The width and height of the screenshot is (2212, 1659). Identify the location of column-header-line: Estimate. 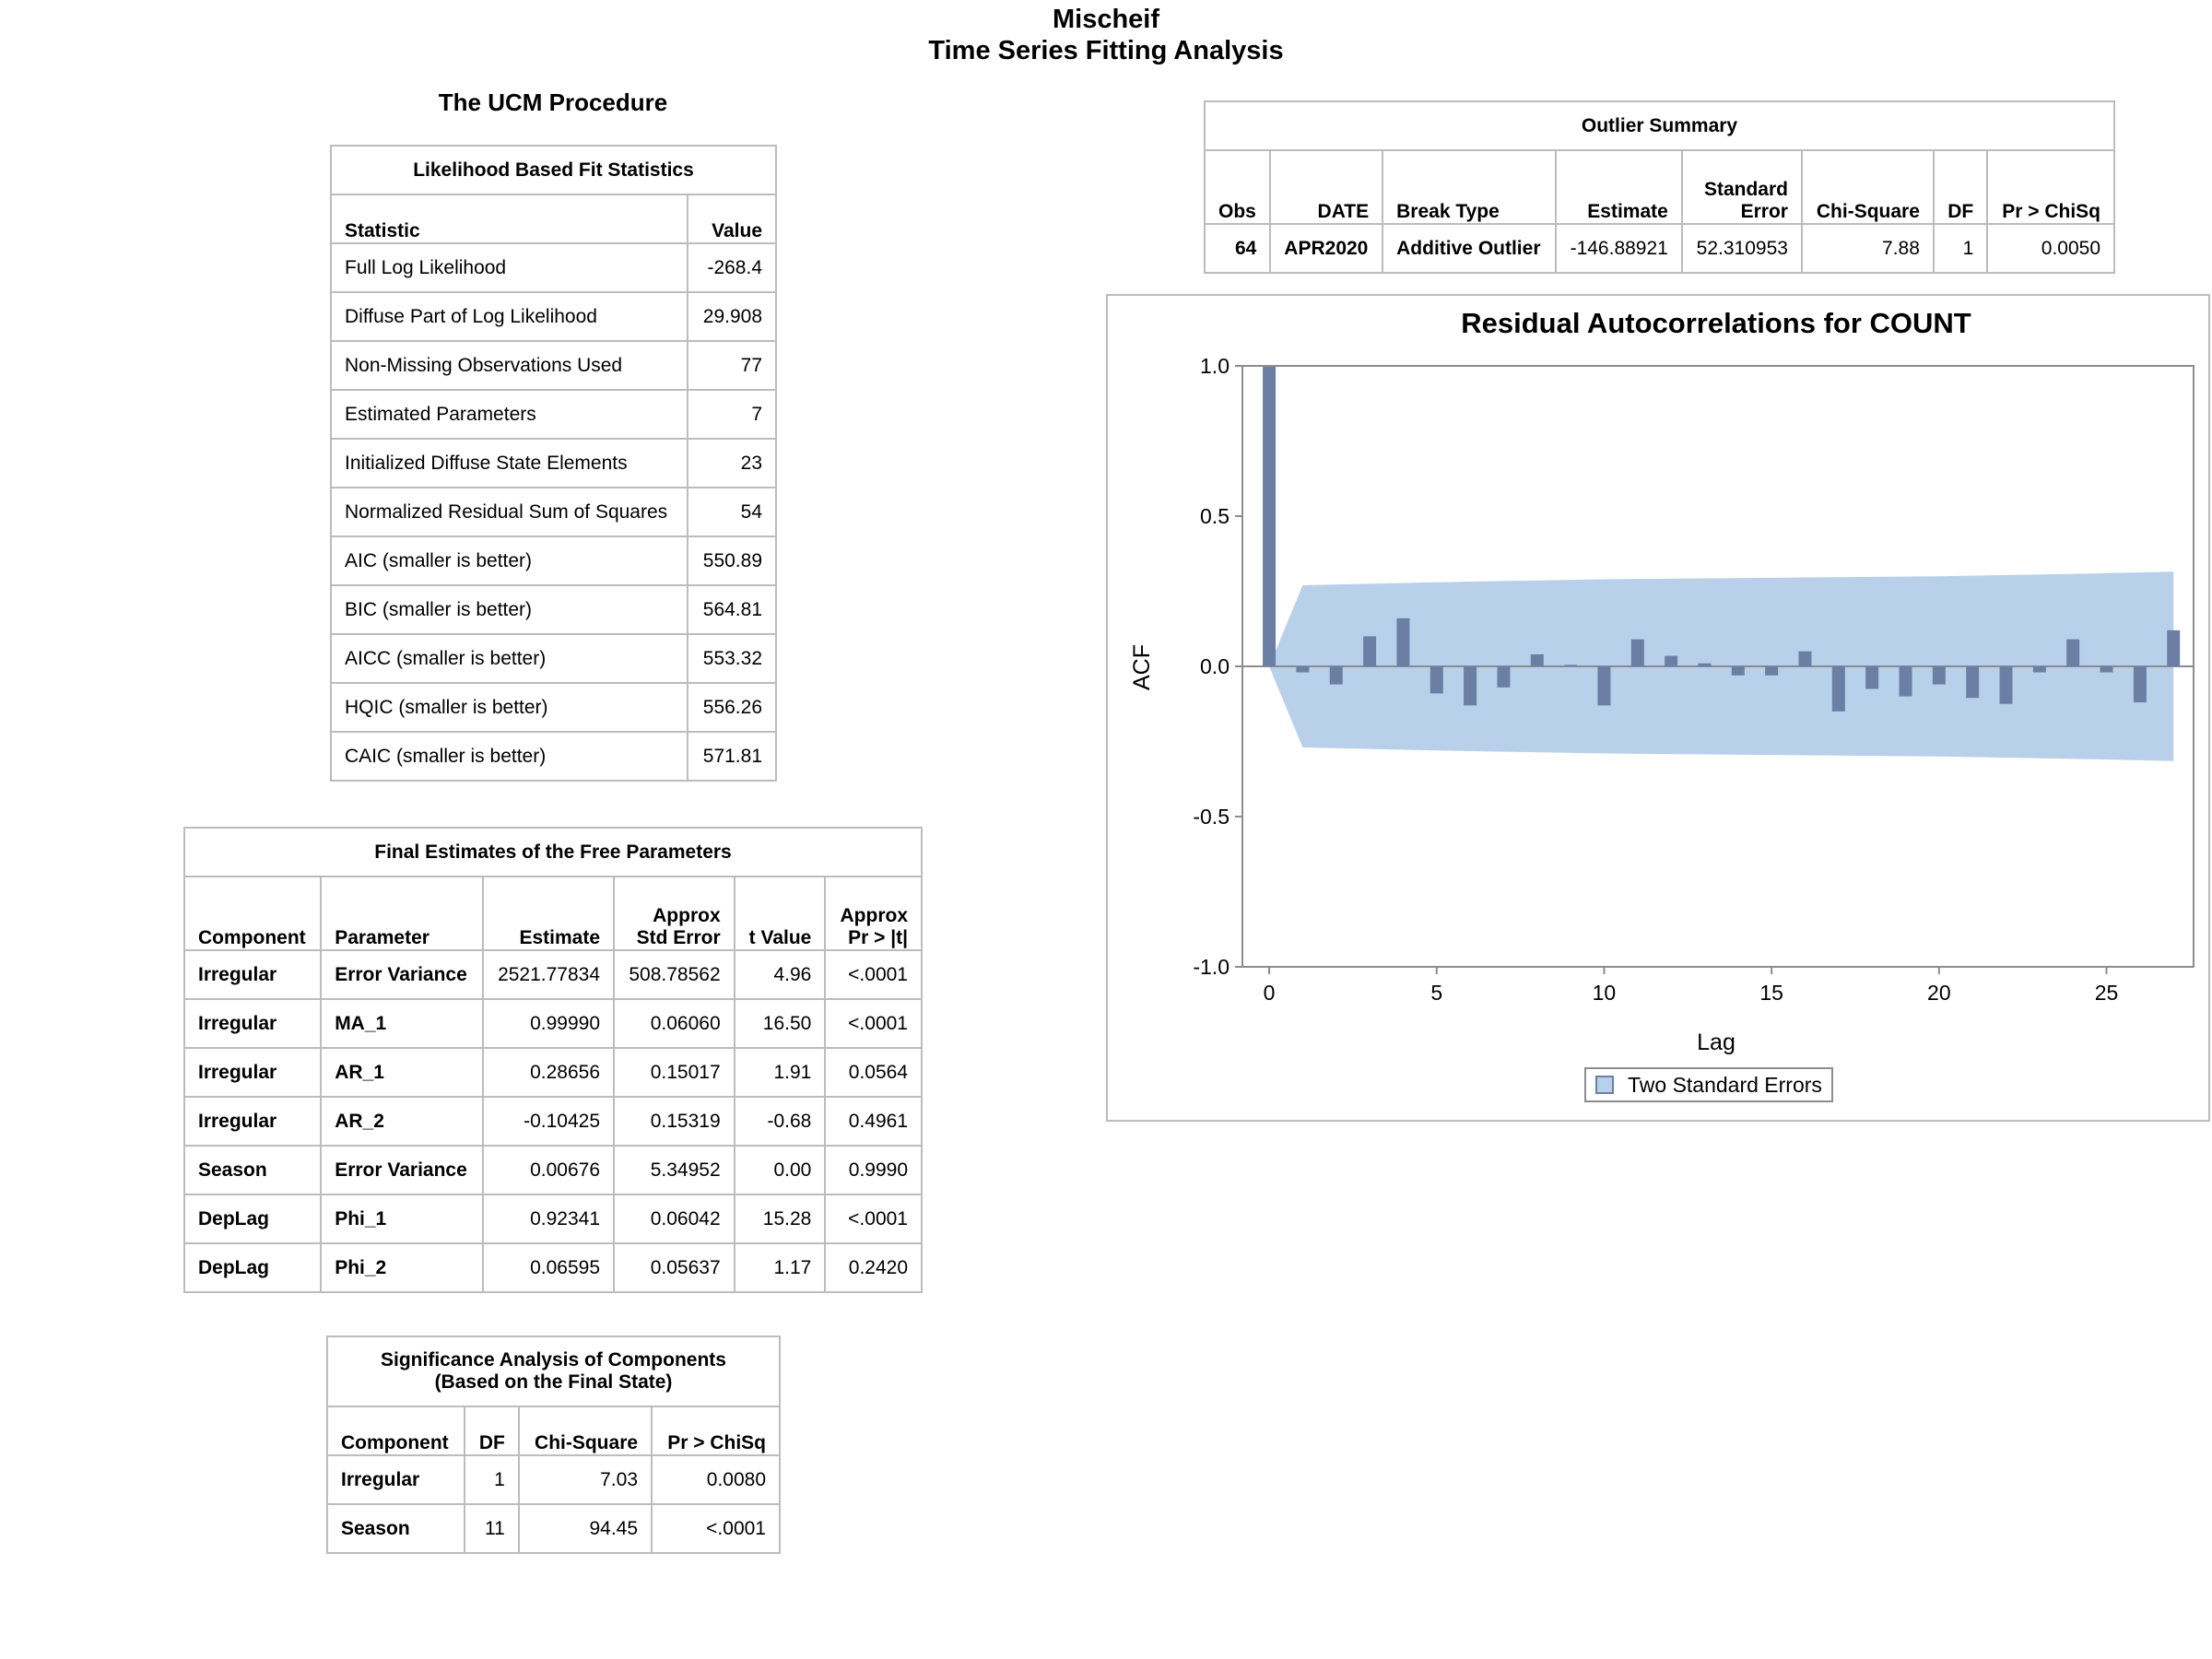
(1627, 211).